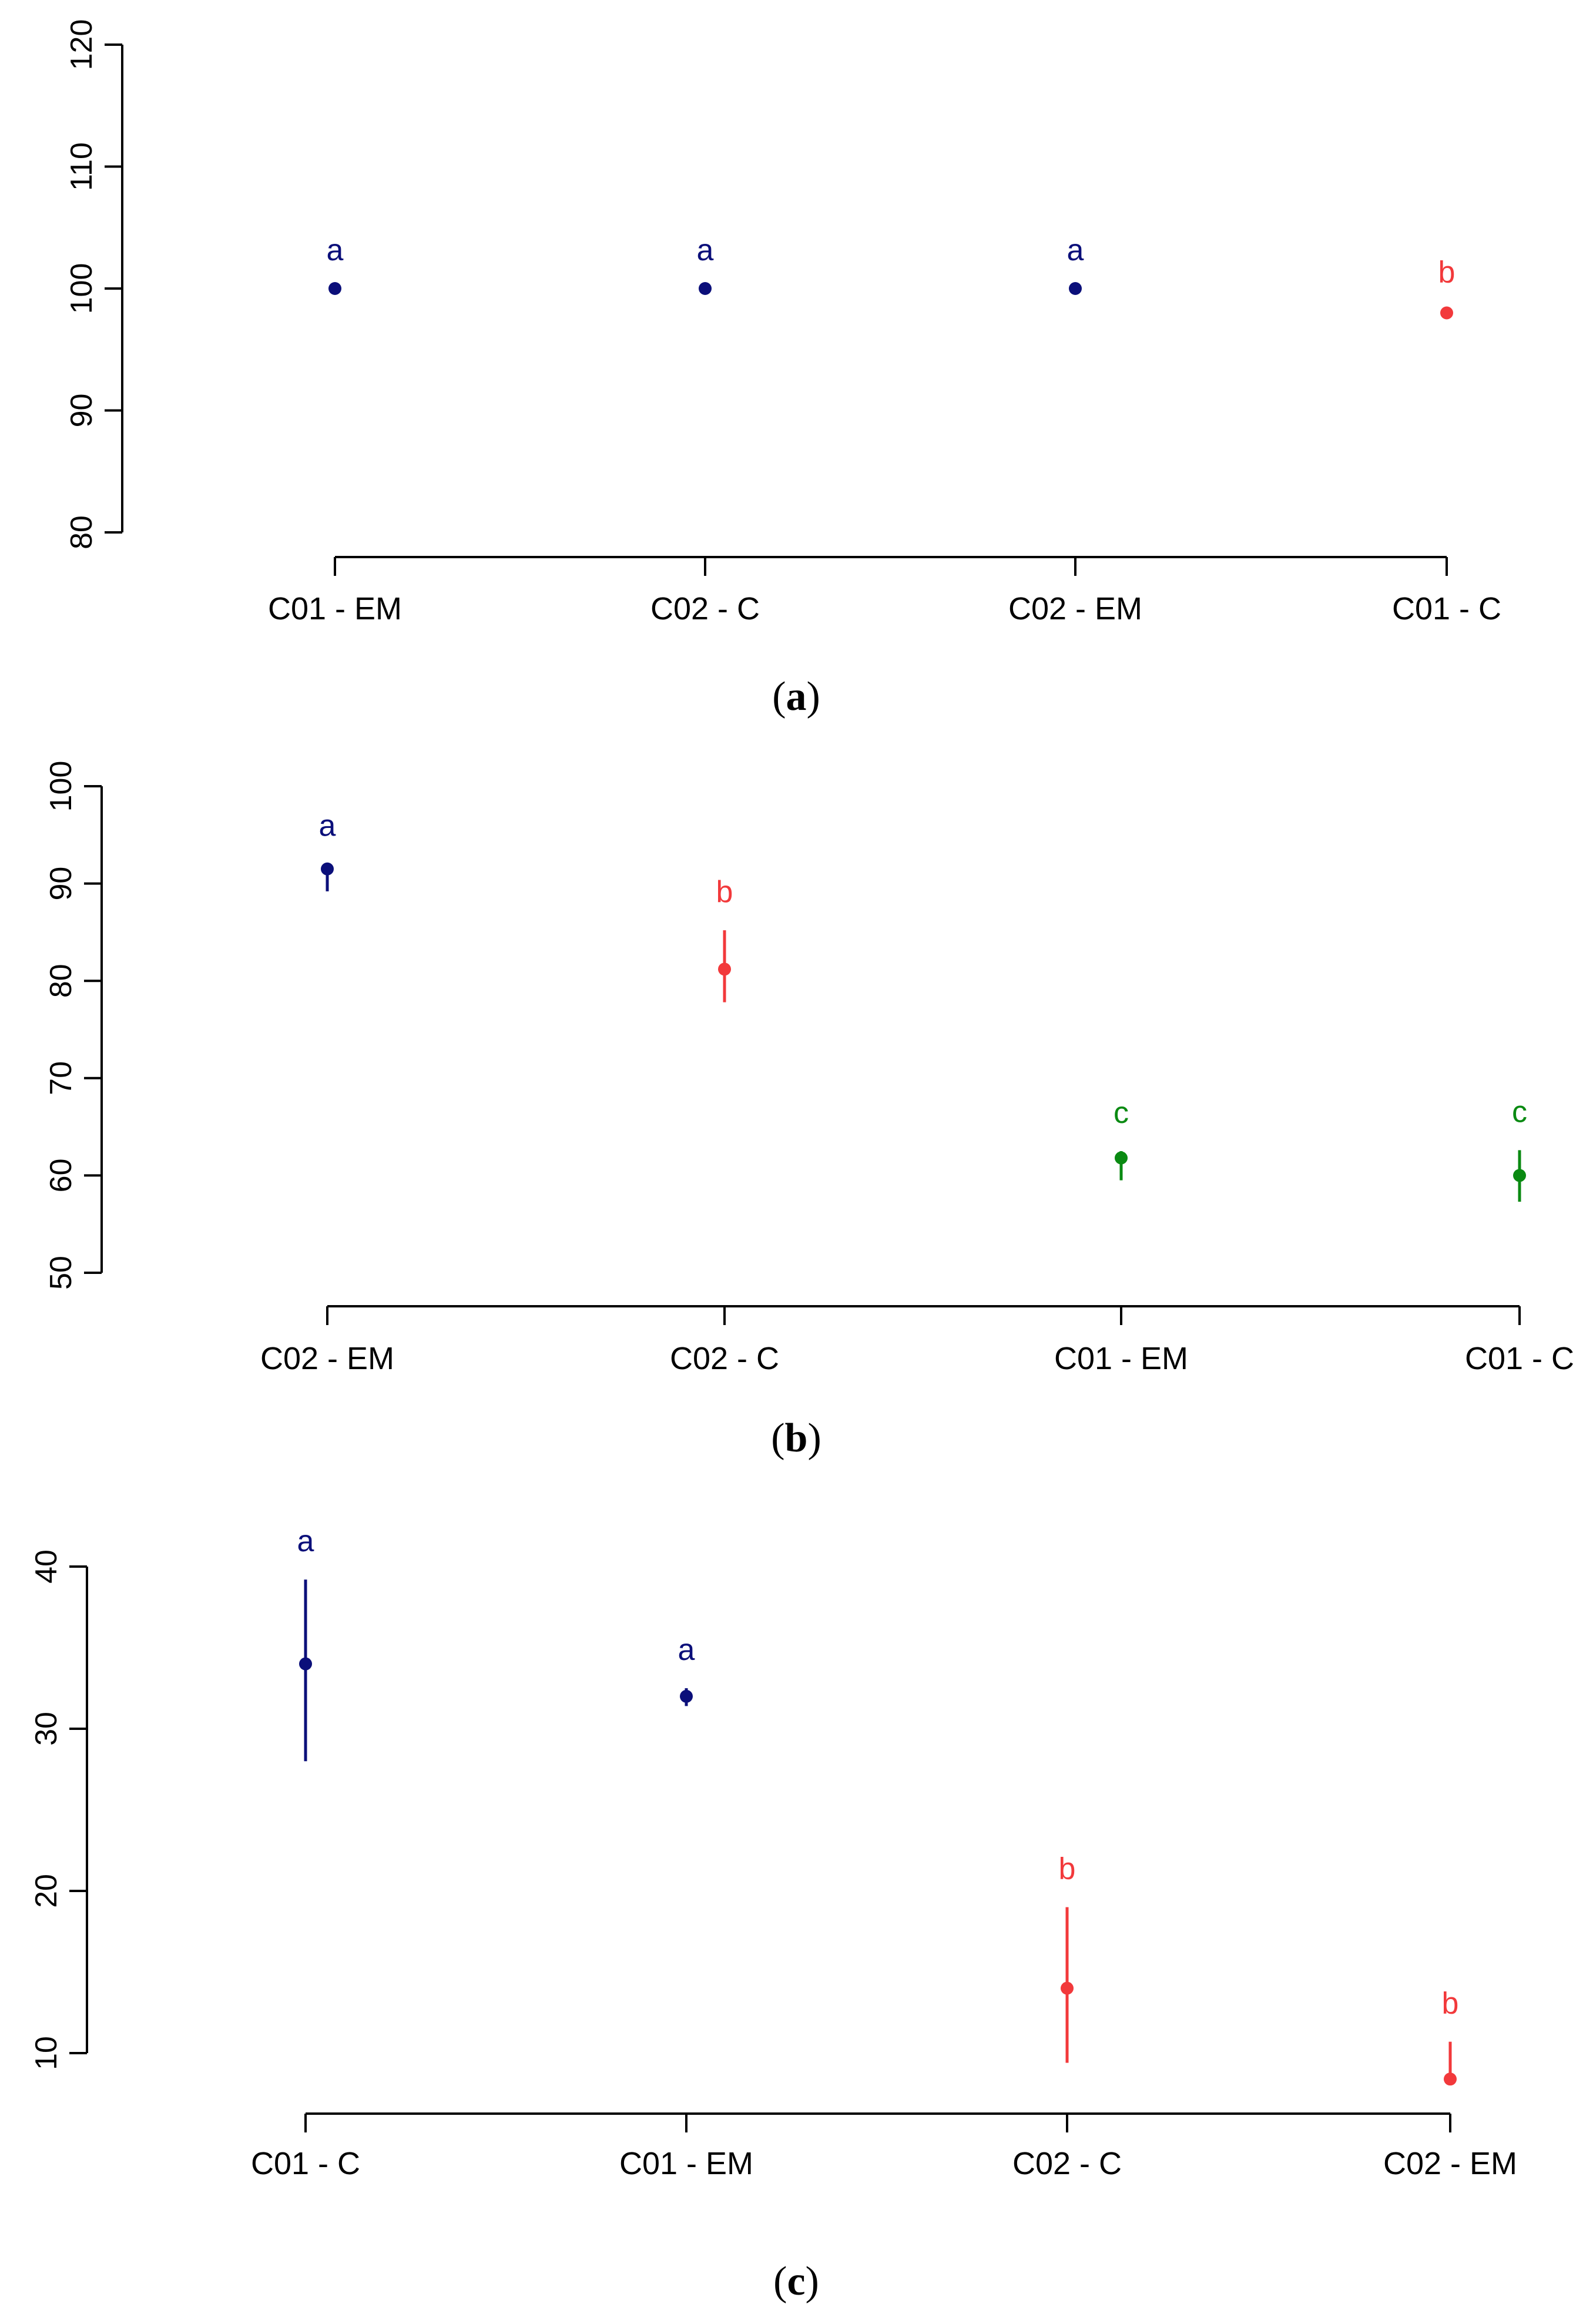  I want to click on panel-letter: b, so click(796, 1439).